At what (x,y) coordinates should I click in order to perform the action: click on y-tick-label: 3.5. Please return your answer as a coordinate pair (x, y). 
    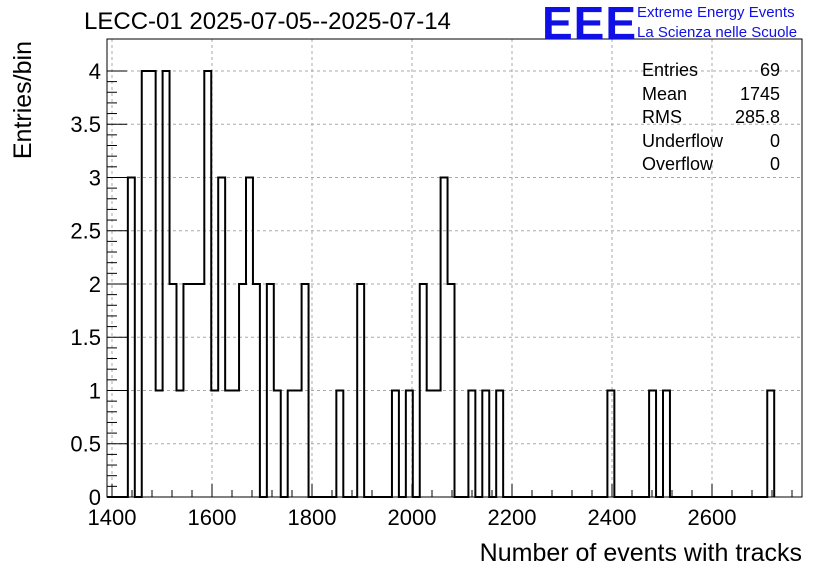
    Looking at the image, I should click on (85, 124).